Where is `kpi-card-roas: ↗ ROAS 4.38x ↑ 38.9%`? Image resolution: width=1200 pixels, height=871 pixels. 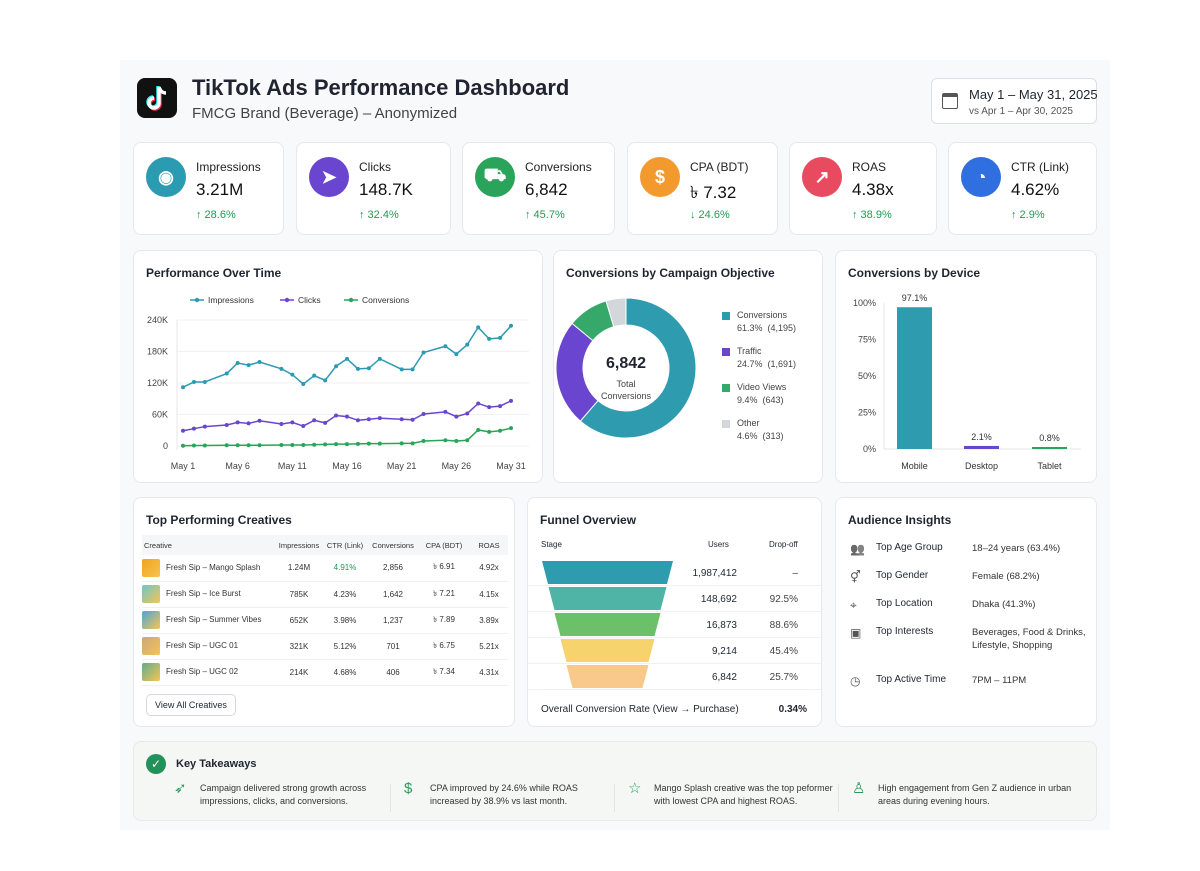
kpi-card-roas: ↗ ROAS 4.38x ↑ 38.9% is located at coordinates (863, 188).